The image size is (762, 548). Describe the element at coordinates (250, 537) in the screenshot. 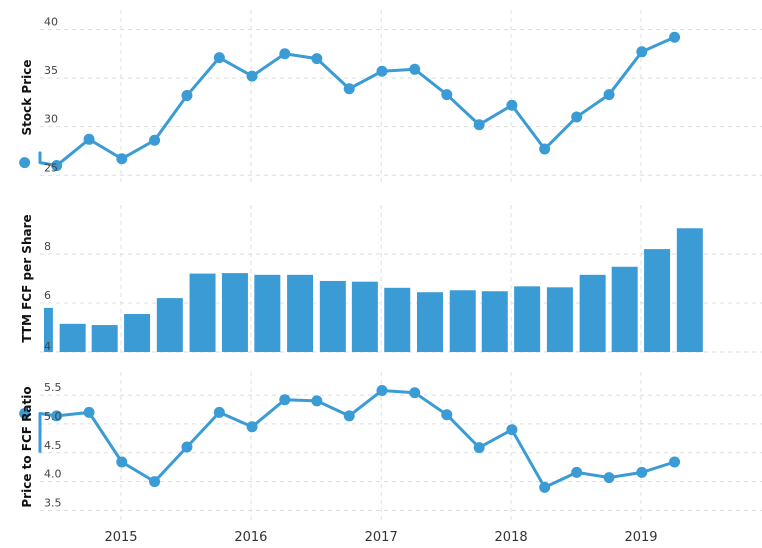

I see `x-tick-label: 2016` at that location.